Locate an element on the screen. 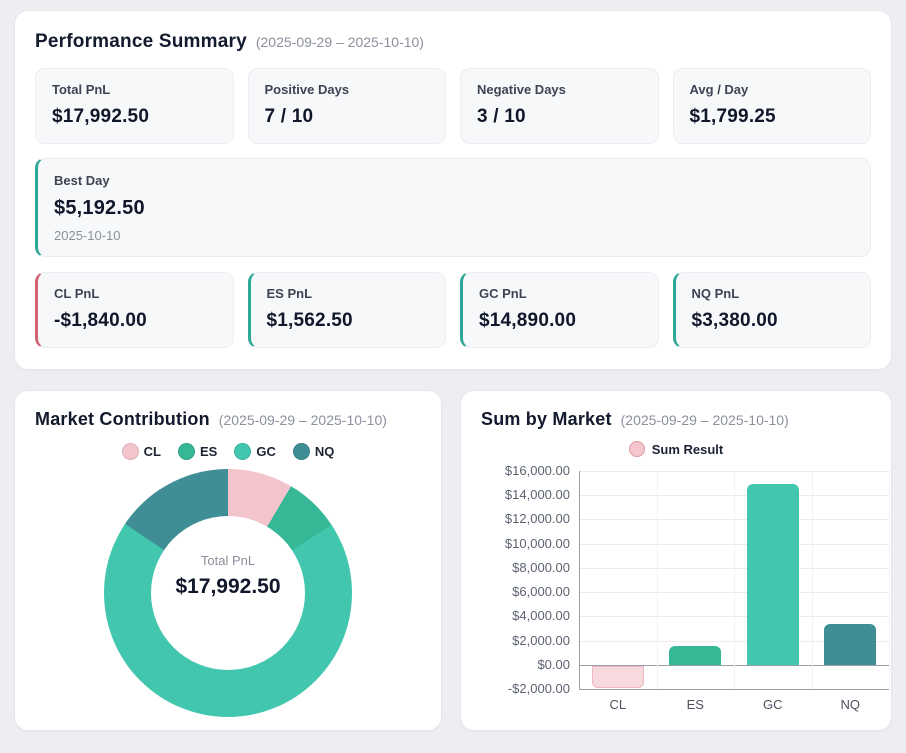 This screenshot has height=753, width=906. donut-chart-area: Total PnL $17,992.50 is located at coordinates (228, 593).